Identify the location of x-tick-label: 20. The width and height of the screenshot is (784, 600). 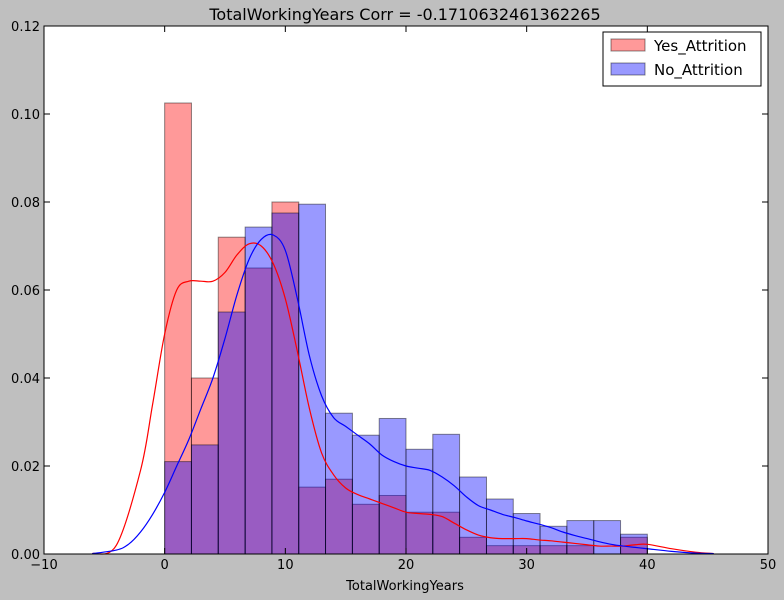
(406, 565).